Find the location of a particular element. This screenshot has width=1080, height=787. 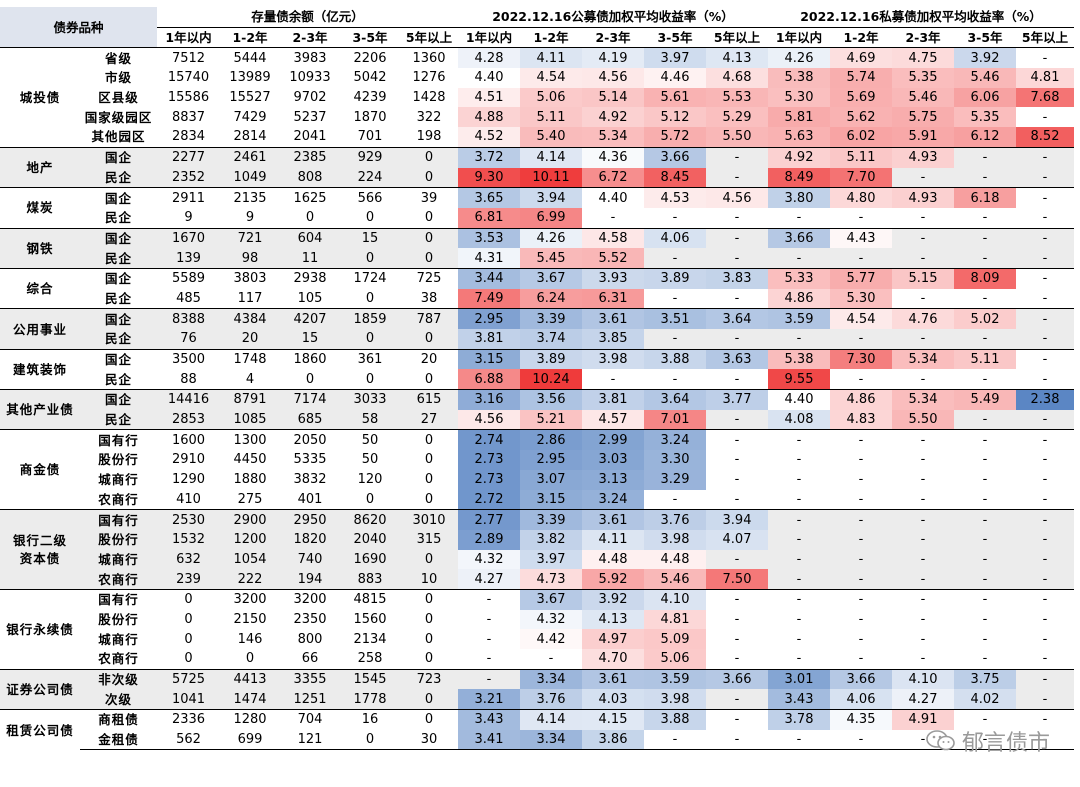

private-yield-cell: 3.78 is located at coordinates (799, 719).